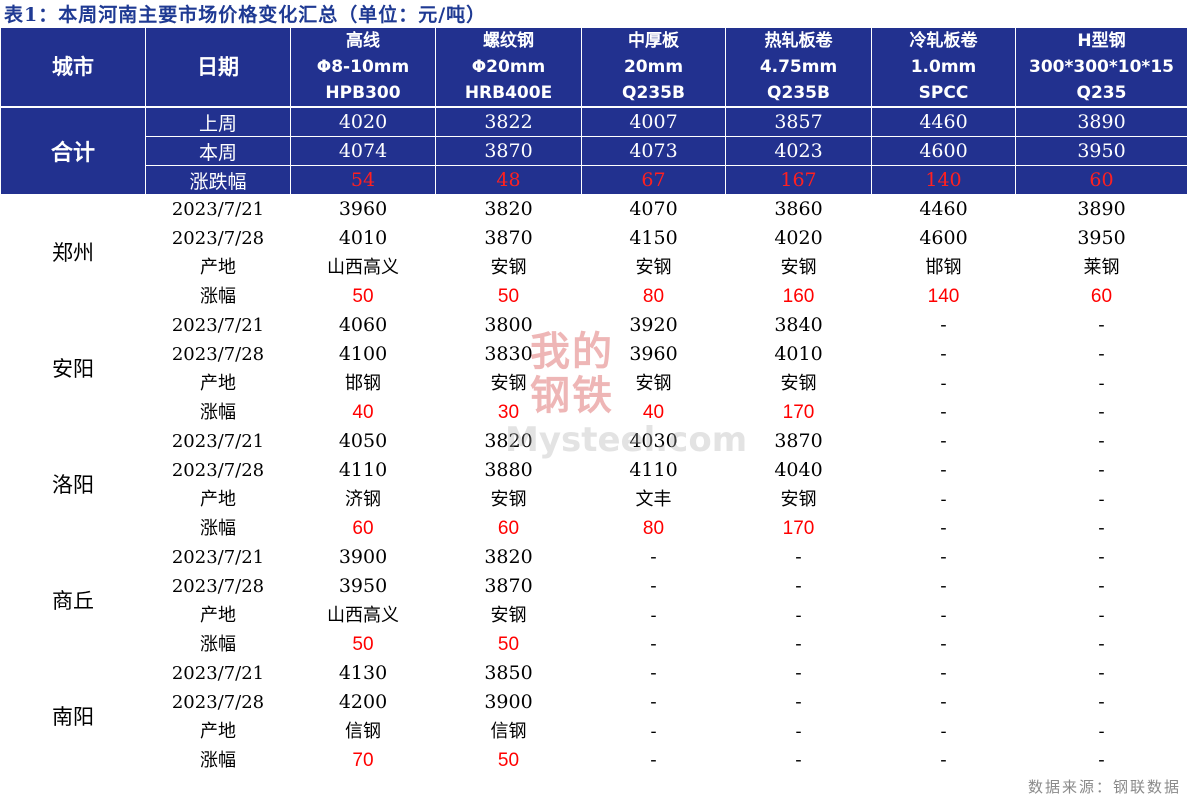  I want to click on summary-row: 合计 上周 4020 3822 4007 3857 4460 3890, so click(593, 150).